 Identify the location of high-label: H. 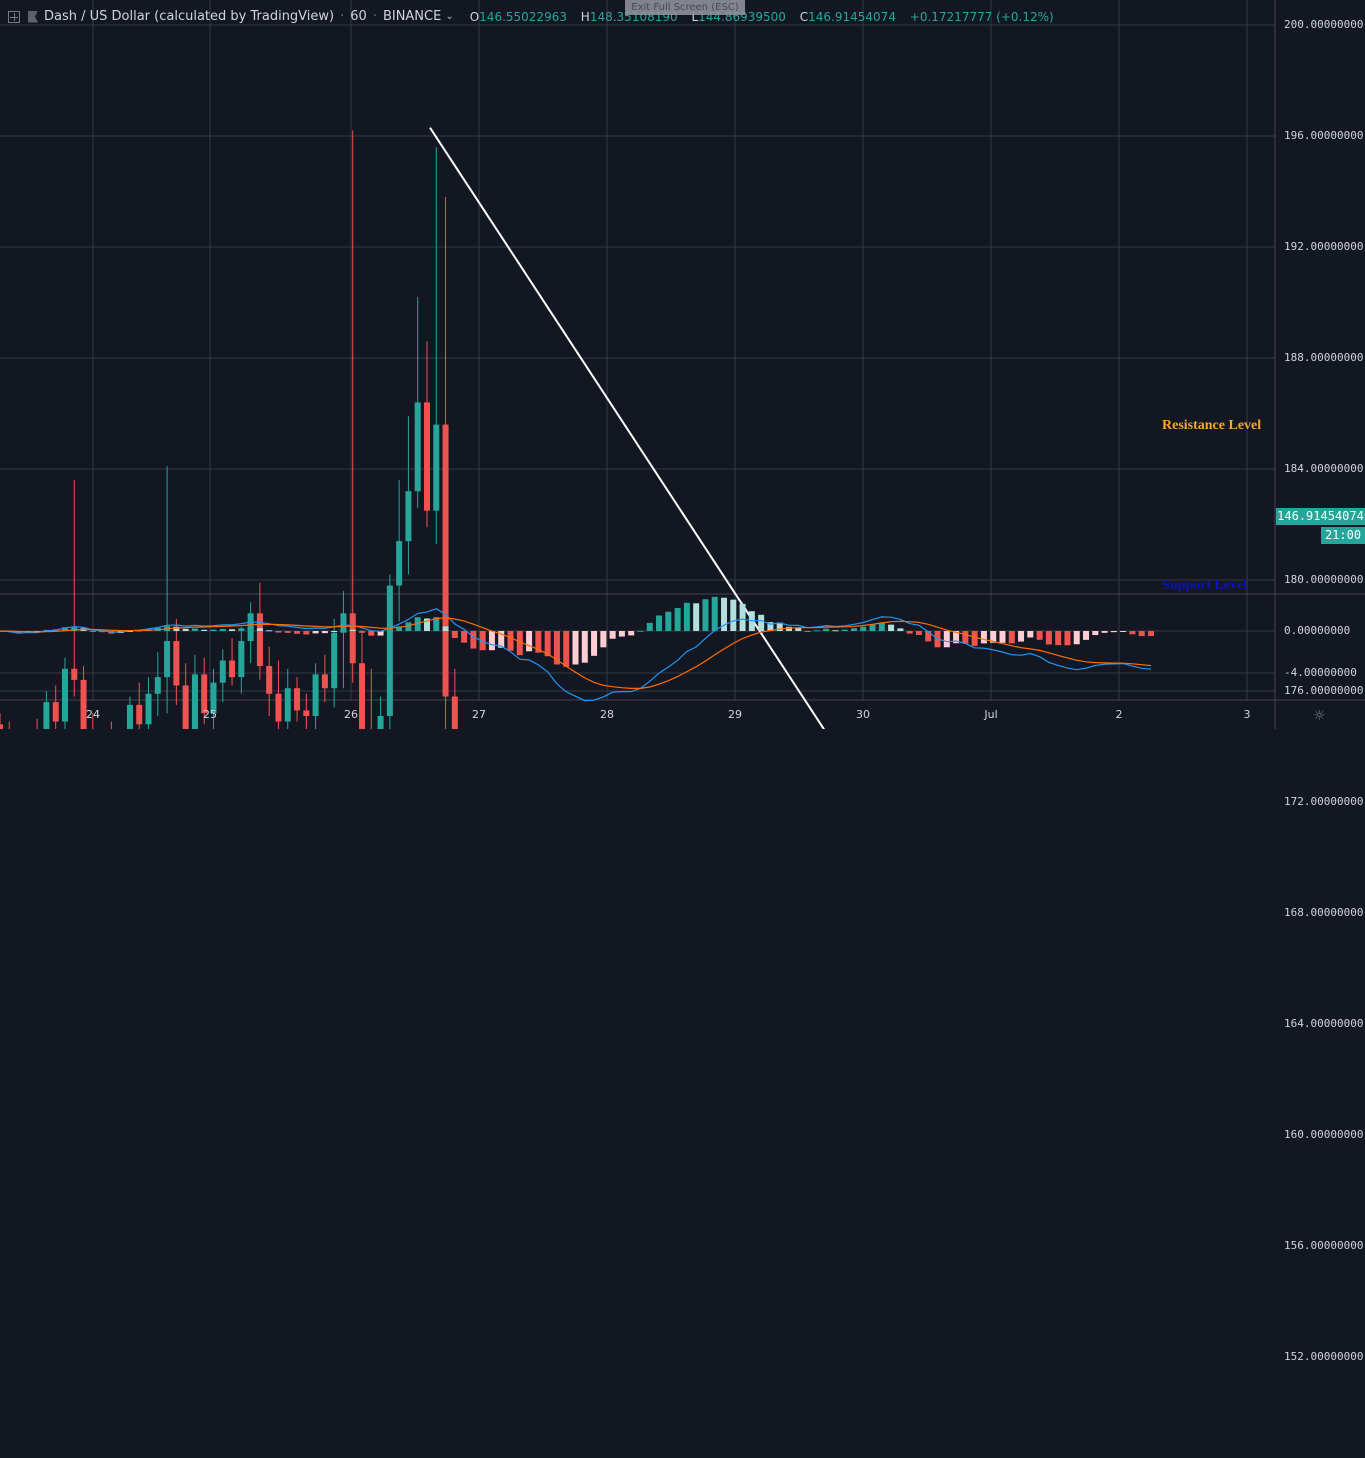
(585, 16).